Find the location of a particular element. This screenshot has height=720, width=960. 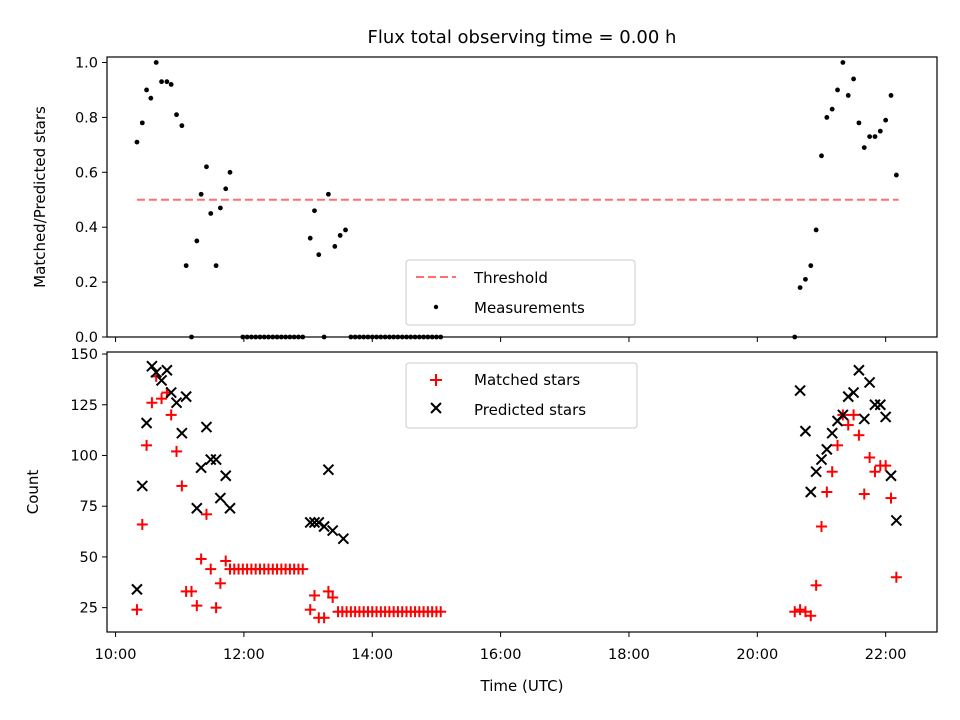

ratio-legend: Threshold Measurements is located at coordinates (520, 292).